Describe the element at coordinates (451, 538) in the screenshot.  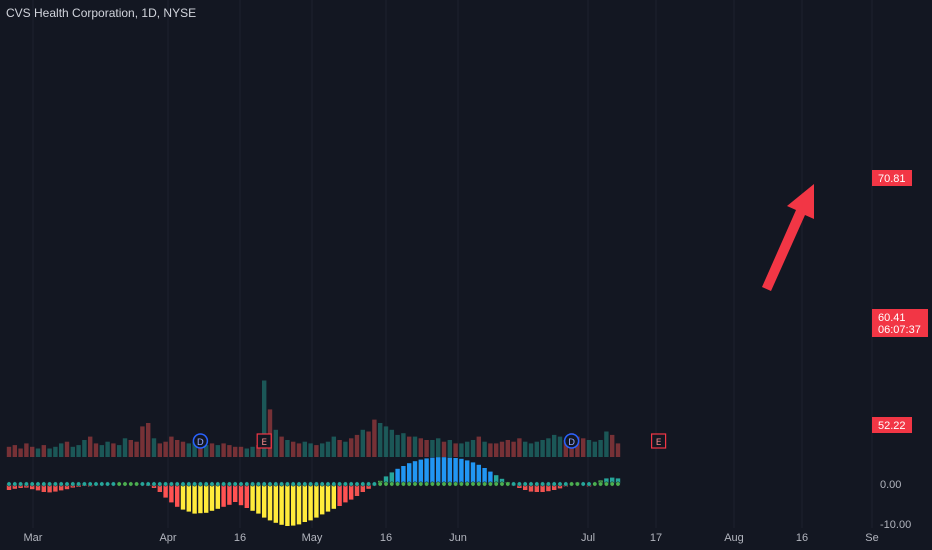
I see `time-axis: Mar Apr 16 May 16 Jun Jul 17 Aug 16 Se` at that location.